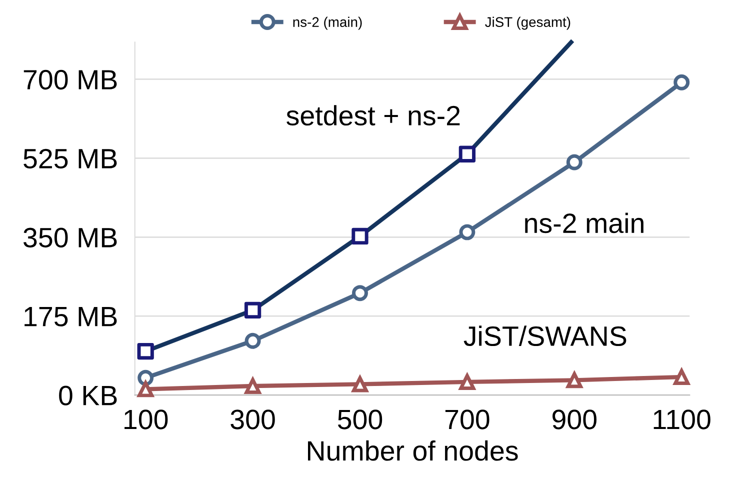  I want to click on annotation: JiST/SWANS, so click(545, 336).